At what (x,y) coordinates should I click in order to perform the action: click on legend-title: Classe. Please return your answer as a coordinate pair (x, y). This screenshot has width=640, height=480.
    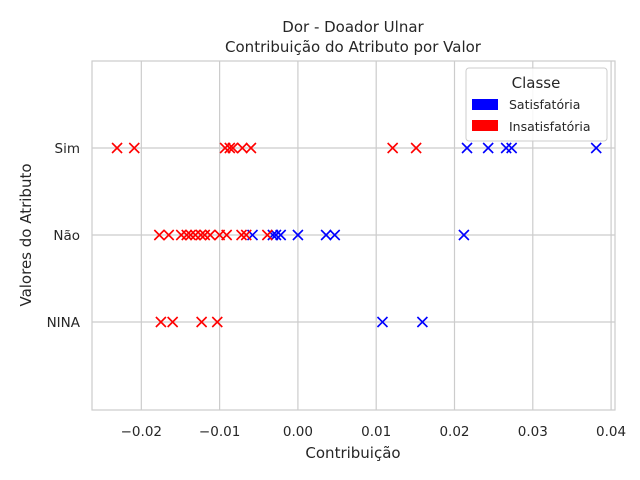
    Looking at the image, I should click on (536, 83).